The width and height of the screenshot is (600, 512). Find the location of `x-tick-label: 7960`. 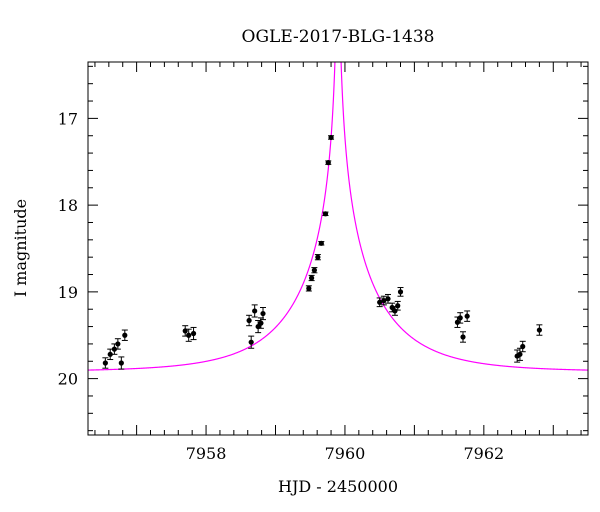

x-tick-label: 7960 is located at coordinates (345, 453).